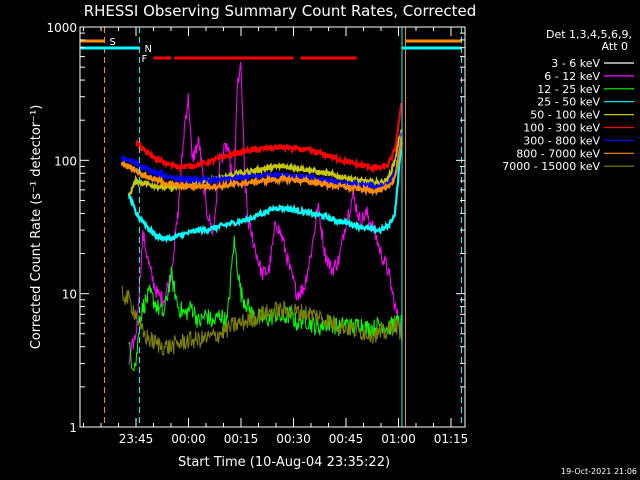  Describe the element at coordinates (565, 115) in the screenshot. I see `legend-label-5: 50 - 100 keV` at that location.